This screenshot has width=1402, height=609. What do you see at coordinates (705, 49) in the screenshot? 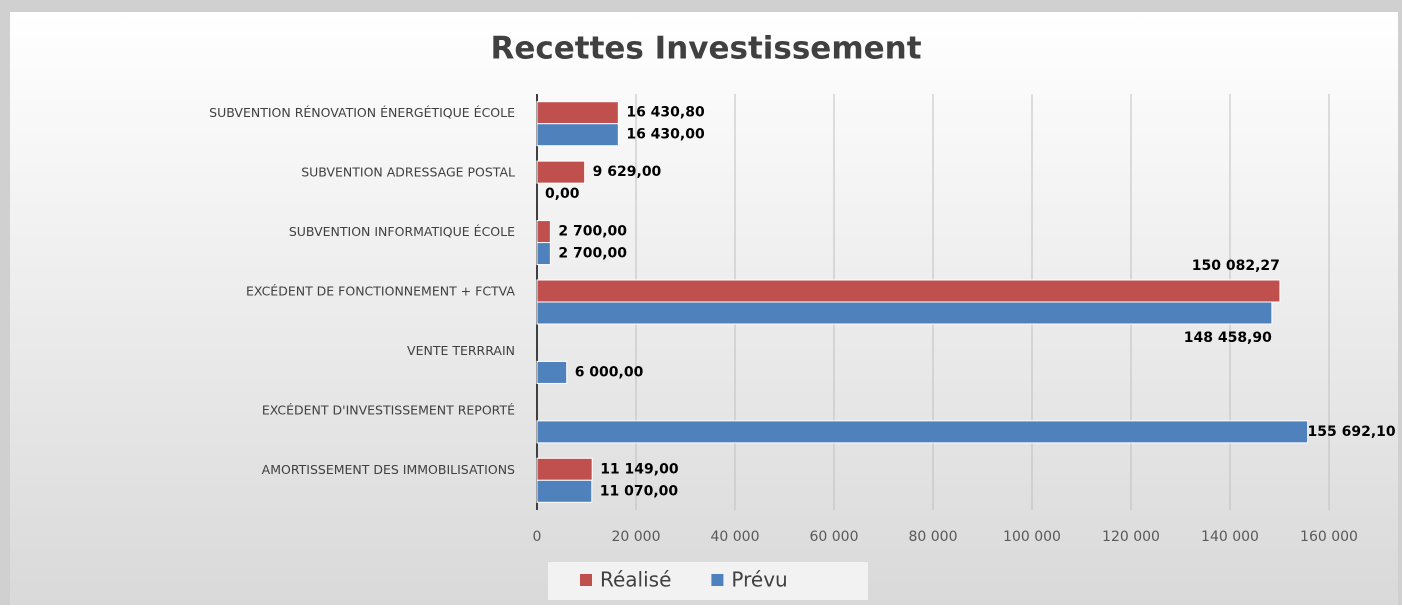
I see `chart-title: Recettes Investissement` at bounding box center [705, 49].